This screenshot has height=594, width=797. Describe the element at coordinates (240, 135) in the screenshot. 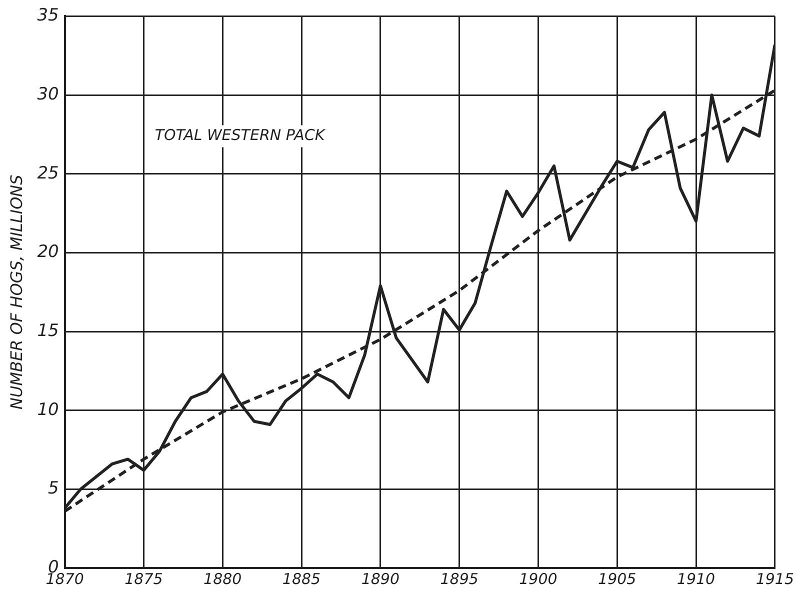

I see `annotation: TOTAL WESTERN PACK` at that location.